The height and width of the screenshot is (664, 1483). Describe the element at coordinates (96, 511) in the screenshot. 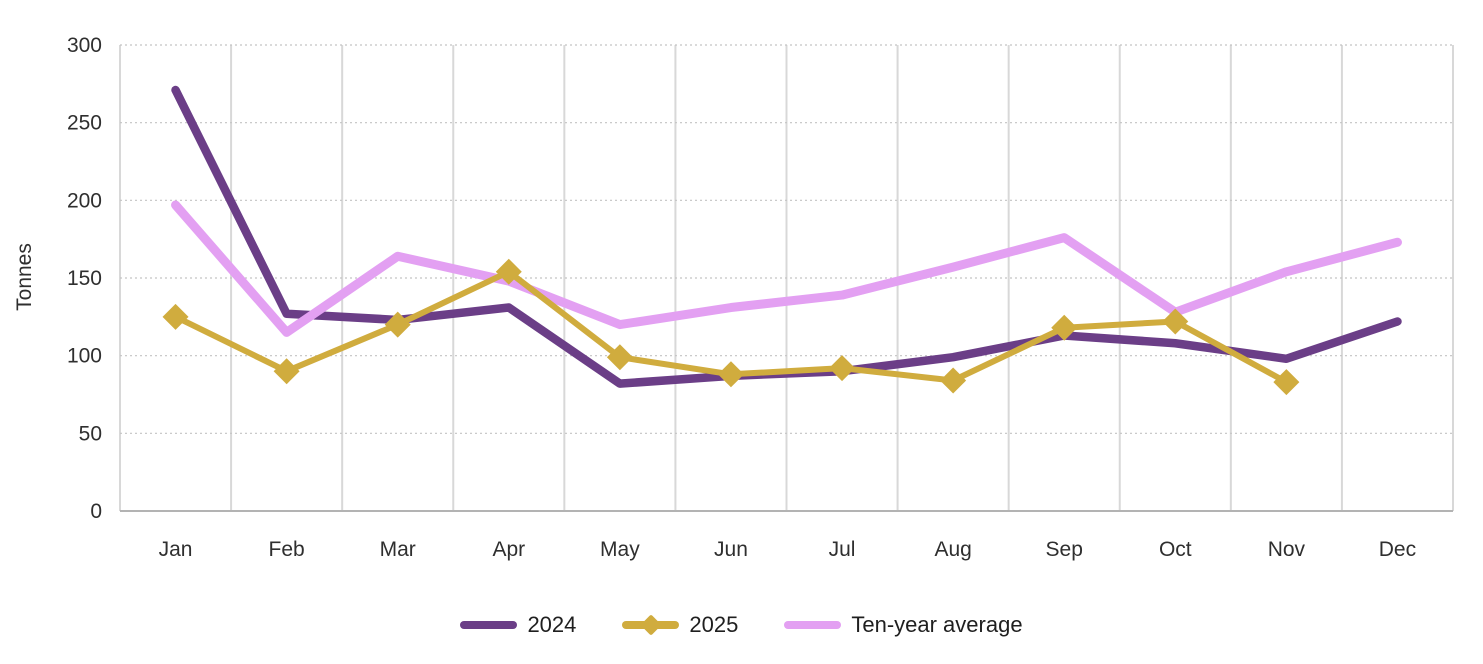

I see `y-tick-label: 0` at that location.